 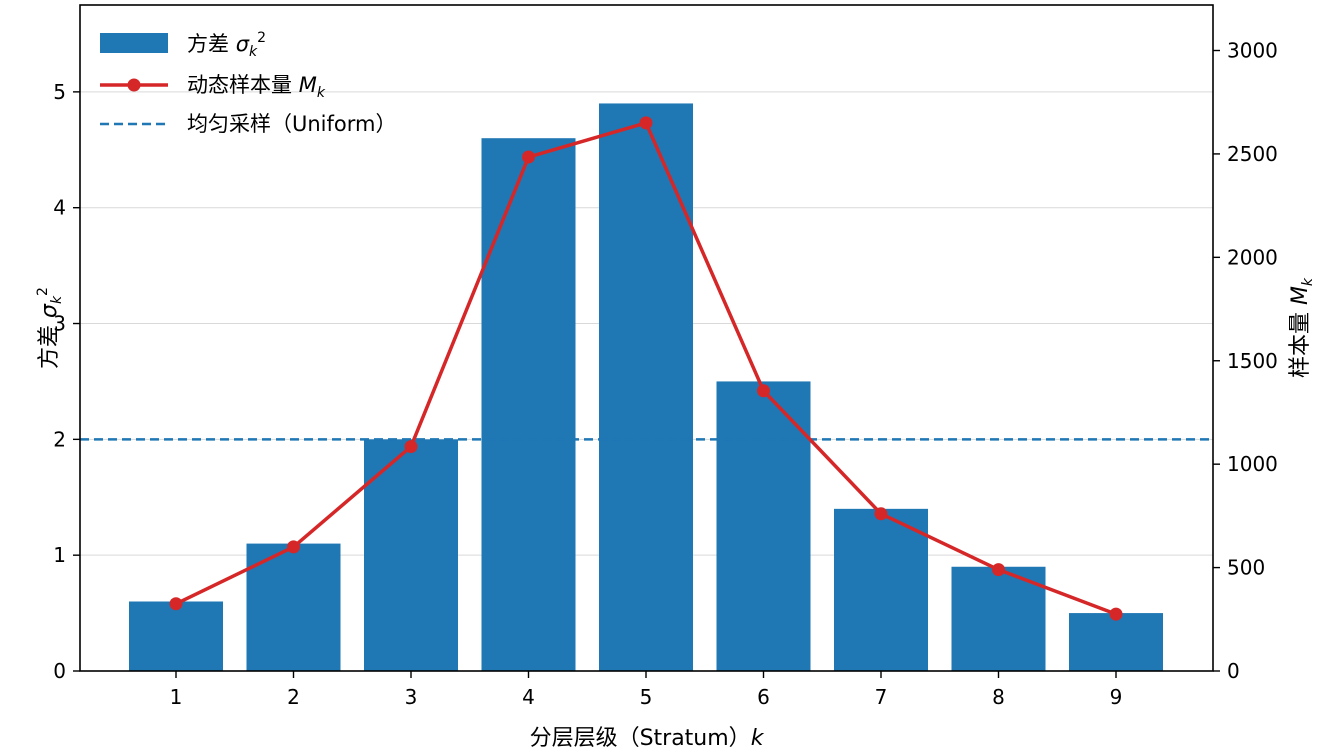 What do you see at coordinates (1252, 154) in the screenshot?
I see `y2-tick-label: 2500` at bounding box center [1252, 154].